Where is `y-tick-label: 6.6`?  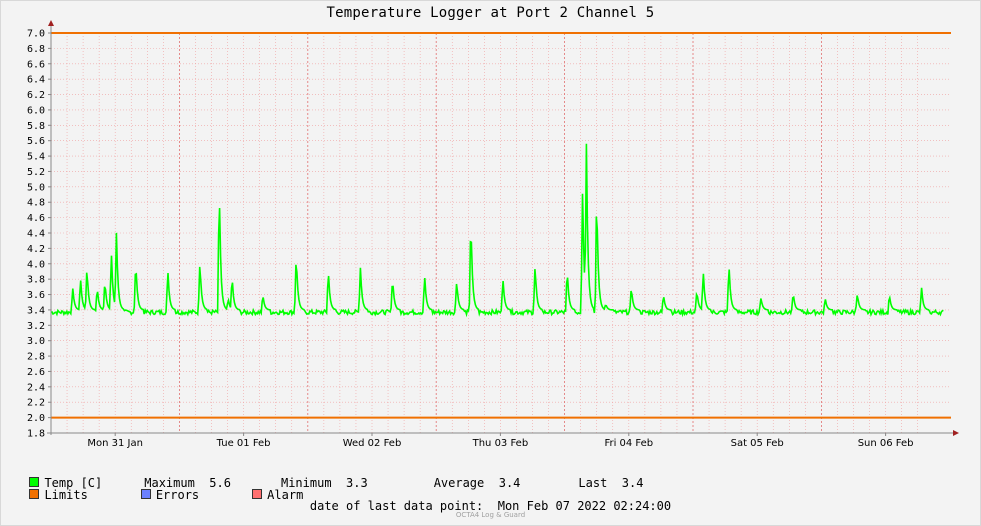 y-tick-label: 6.6 is located at coordinates (36, 64).